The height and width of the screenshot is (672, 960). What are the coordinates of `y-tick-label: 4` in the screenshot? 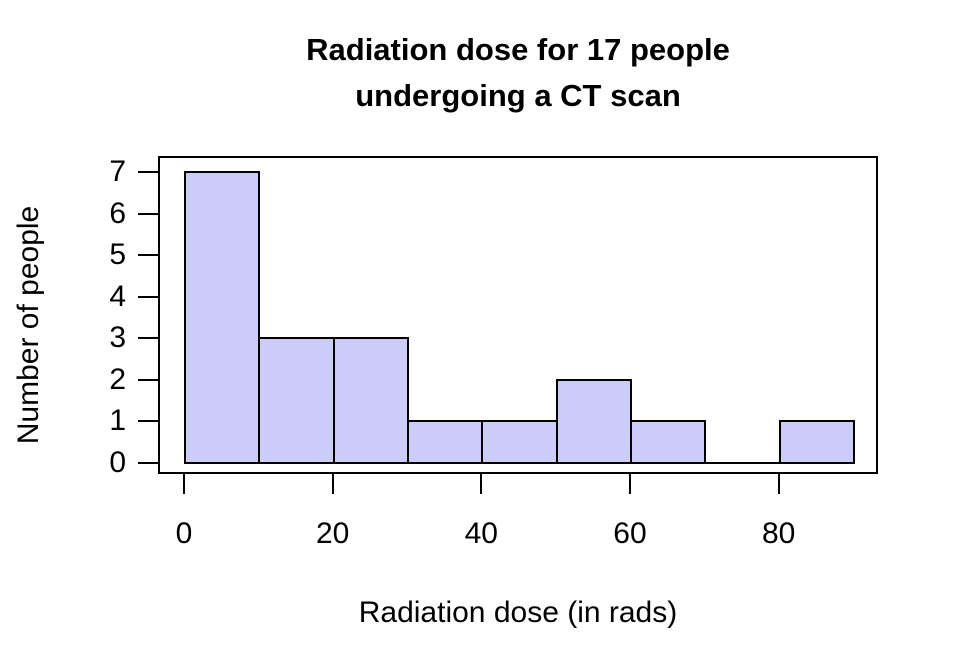 It's located at (117, 296).